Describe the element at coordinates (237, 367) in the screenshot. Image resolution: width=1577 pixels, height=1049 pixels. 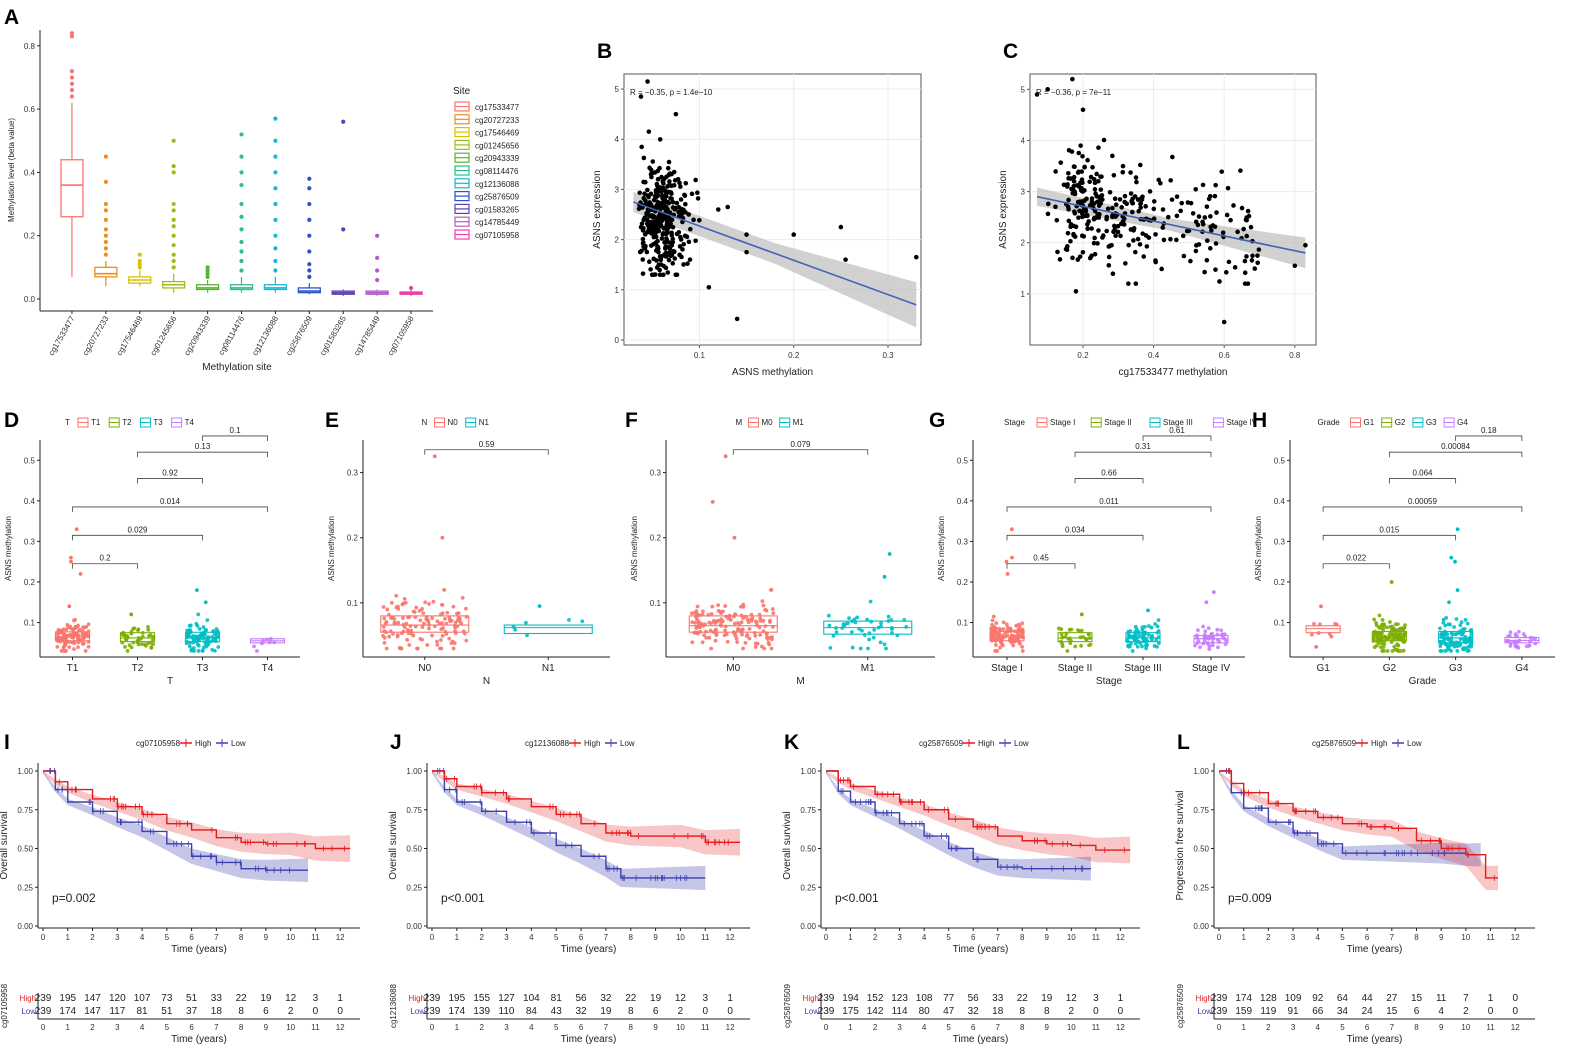
I see `x-axis-label: Methylation site` at that location.